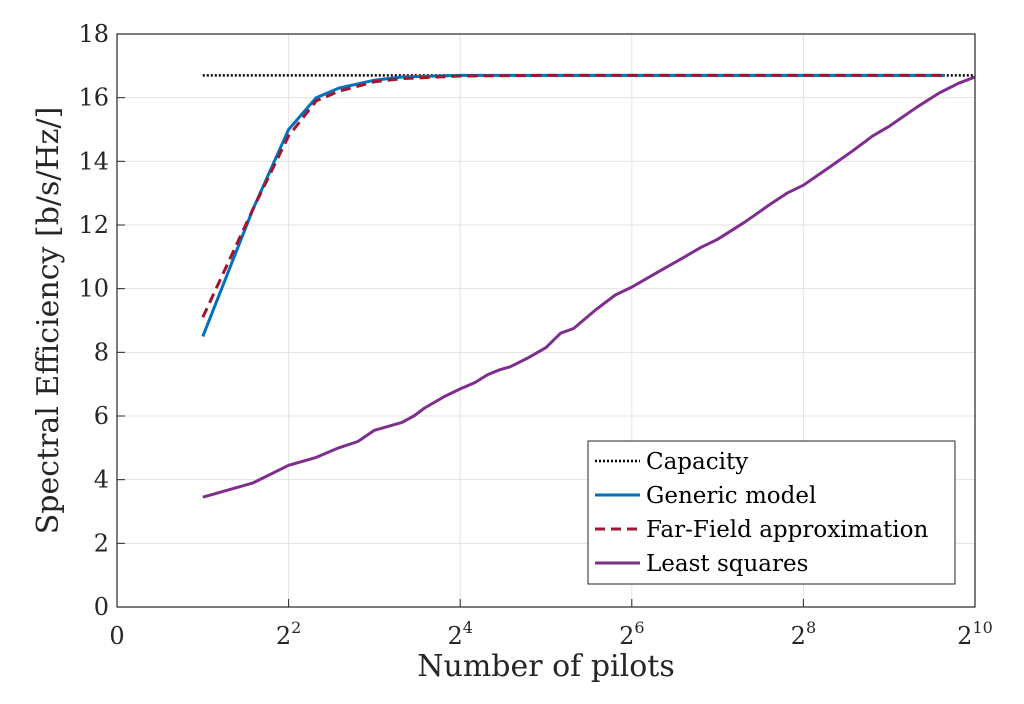  What do you see at coordinates (93, 225) in the screenshot?
I see `y-tick-label: 12` at bounding box center [93, 225].